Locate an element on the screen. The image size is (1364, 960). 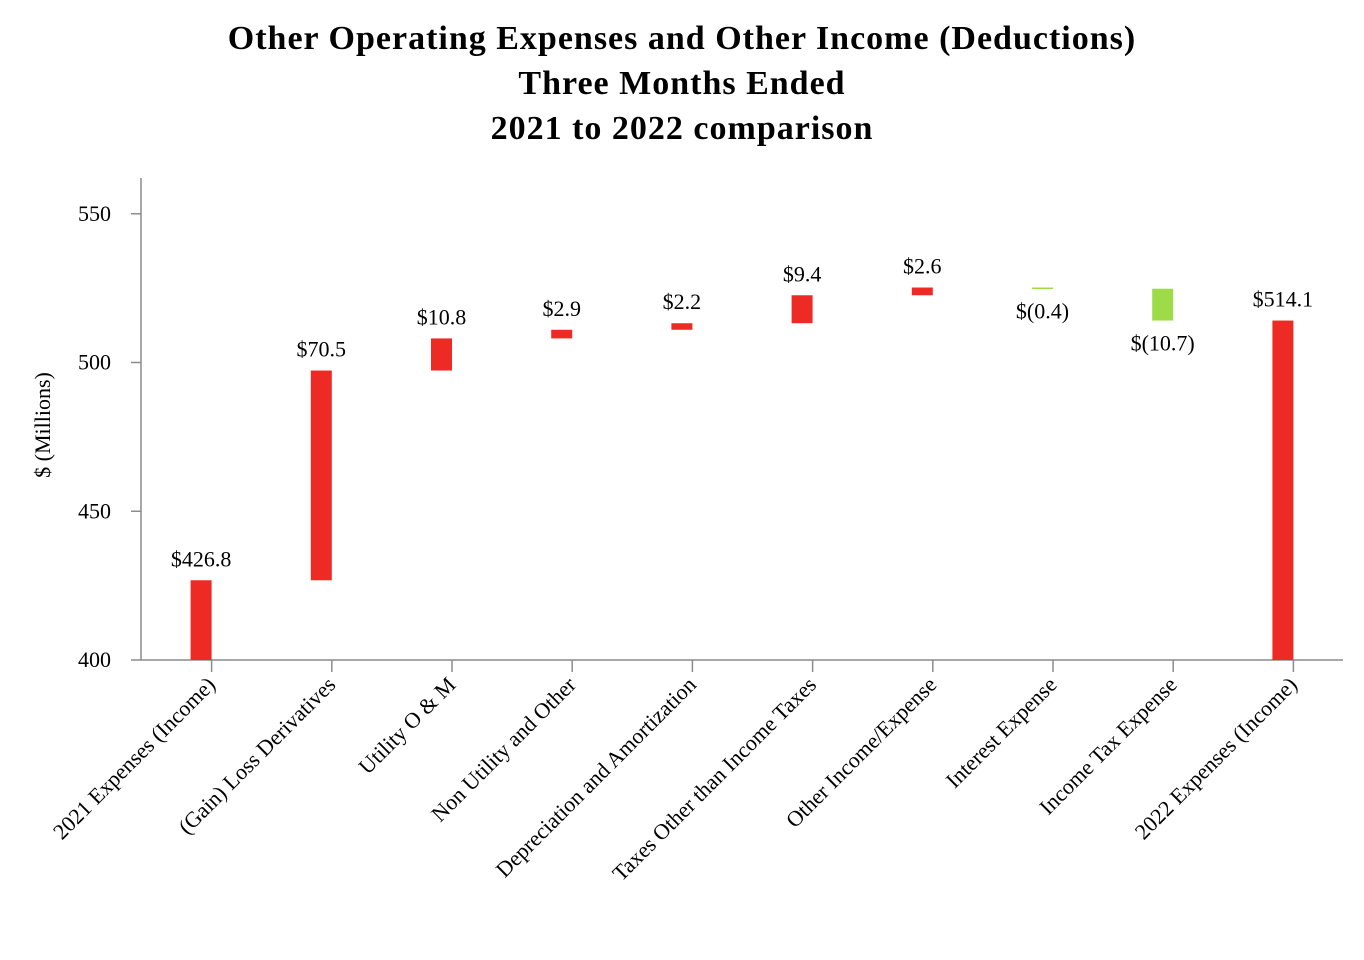
y-tick-label: 450 is located at coordinates (94, 510).